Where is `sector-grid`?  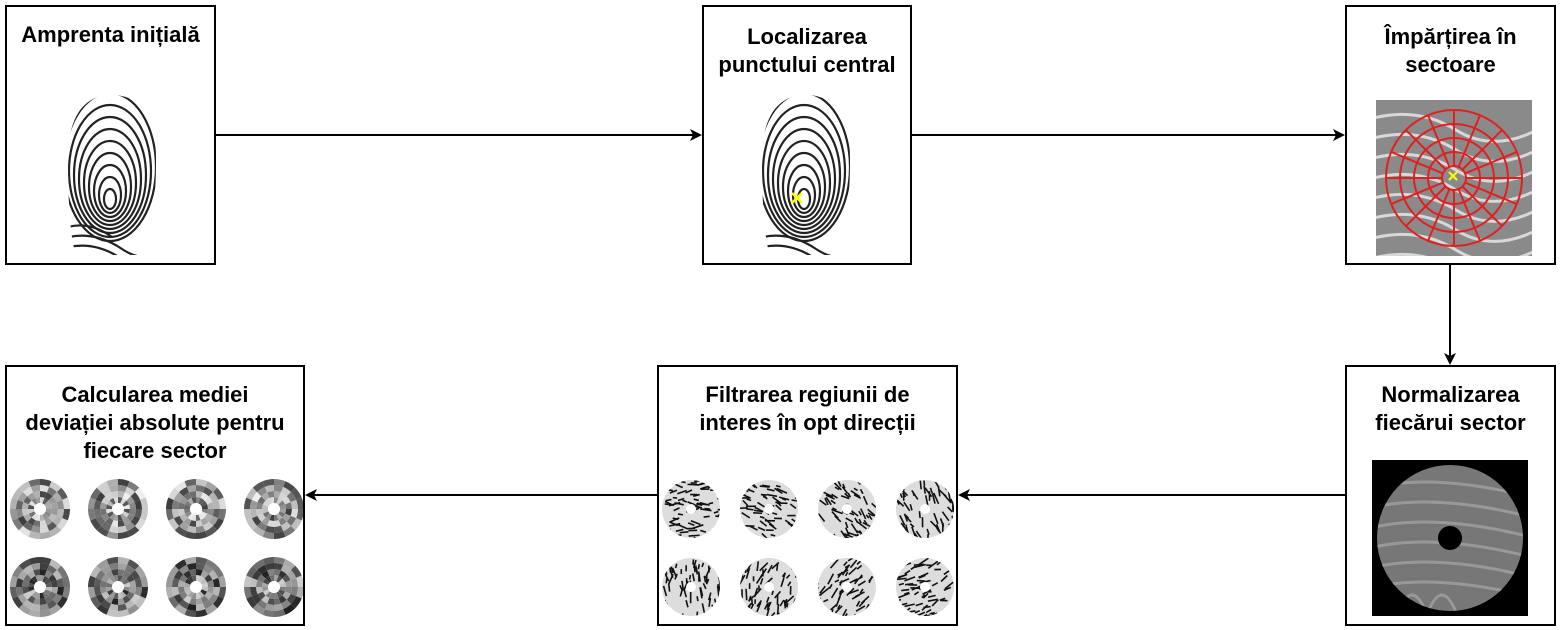 sector-grid is located at coordinates (1454, 178).